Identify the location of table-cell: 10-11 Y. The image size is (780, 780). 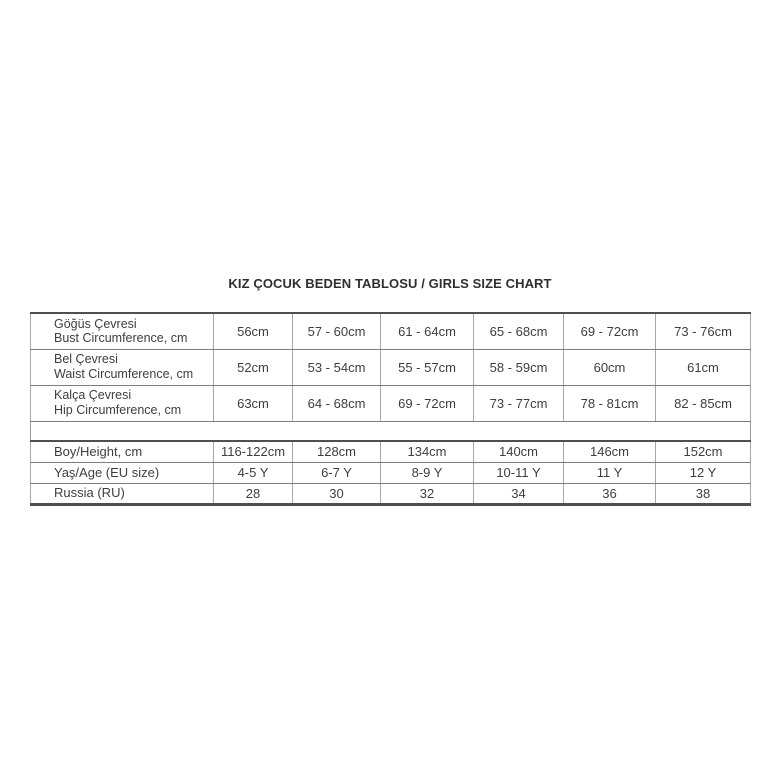
(518, 472).